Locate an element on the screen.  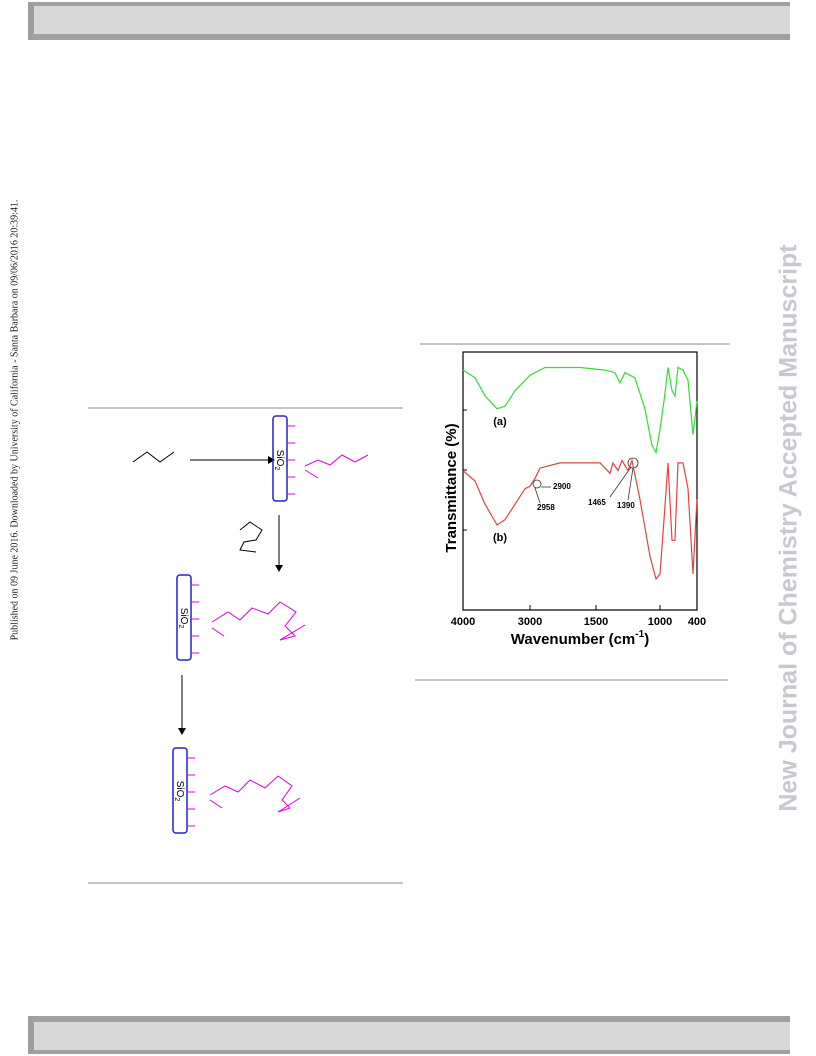
x-tick-label: 4000 is located at coordinates (463, 622).